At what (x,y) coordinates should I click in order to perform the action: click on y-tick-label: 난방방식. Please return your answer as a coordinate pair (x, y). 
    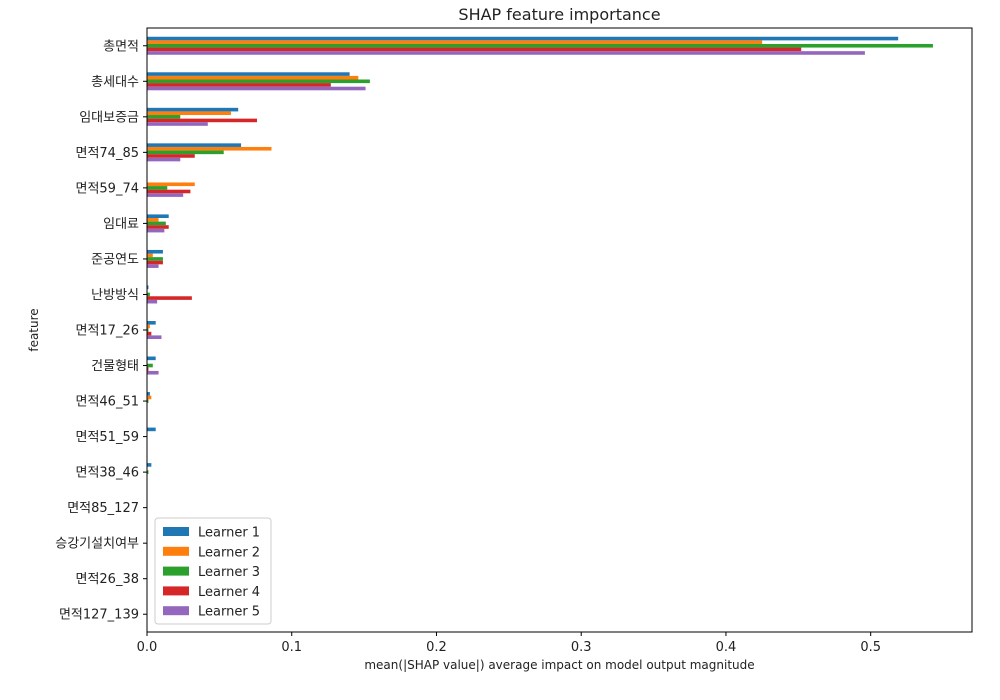
    Looking at the image, I should click on (115, 295).